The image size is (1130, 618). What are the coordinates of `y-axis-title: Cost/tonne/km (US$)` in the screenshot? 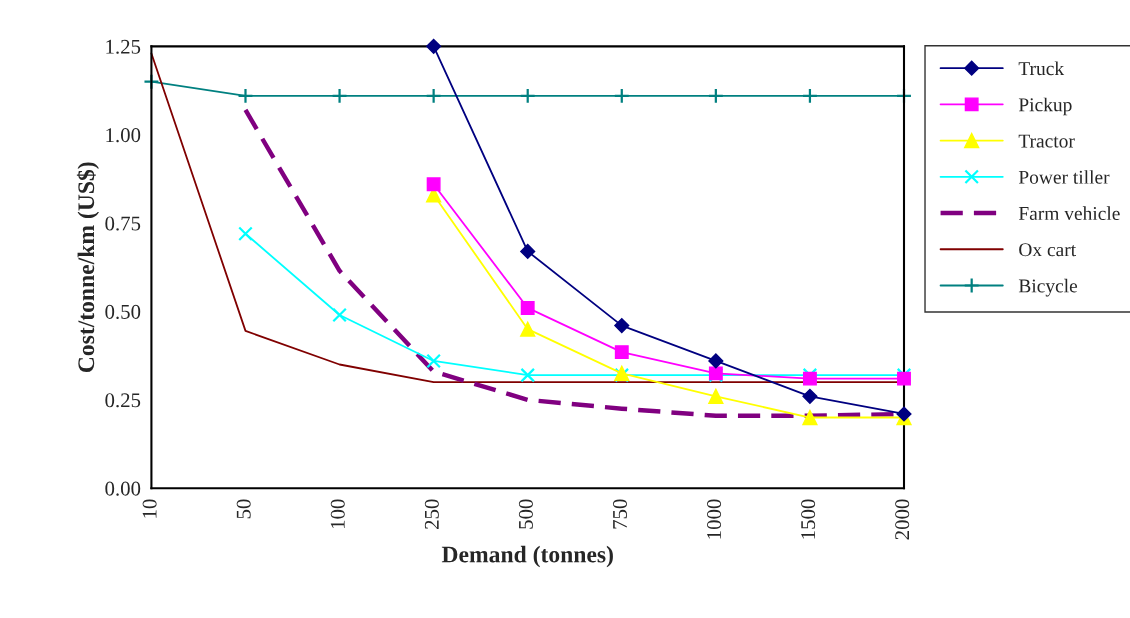 It's located at (87, 267).